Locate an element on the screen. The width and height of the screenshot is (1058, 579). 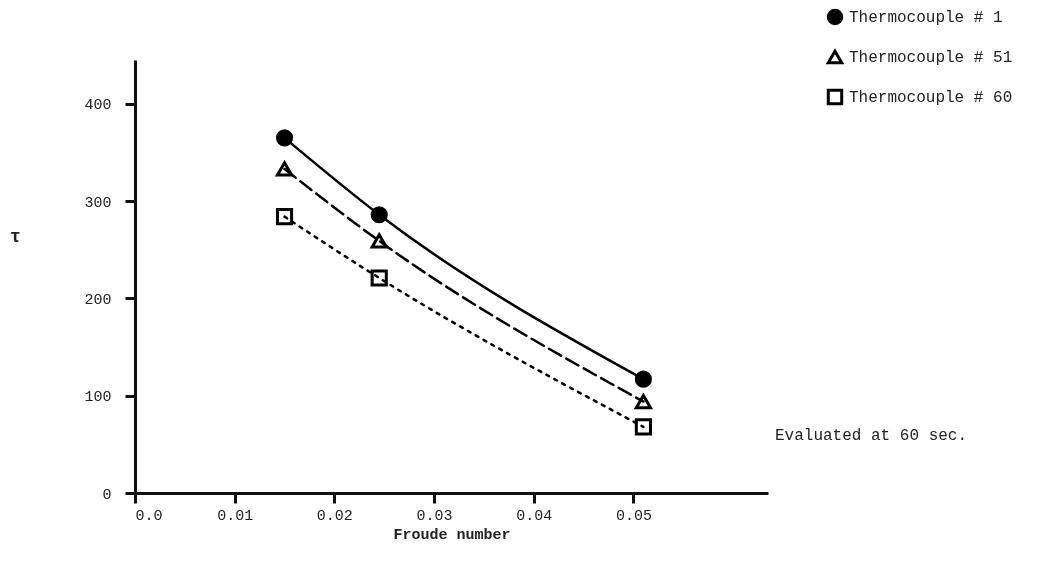
legend-label: Thermocouple # 1 is located at coordinates (926, 18).